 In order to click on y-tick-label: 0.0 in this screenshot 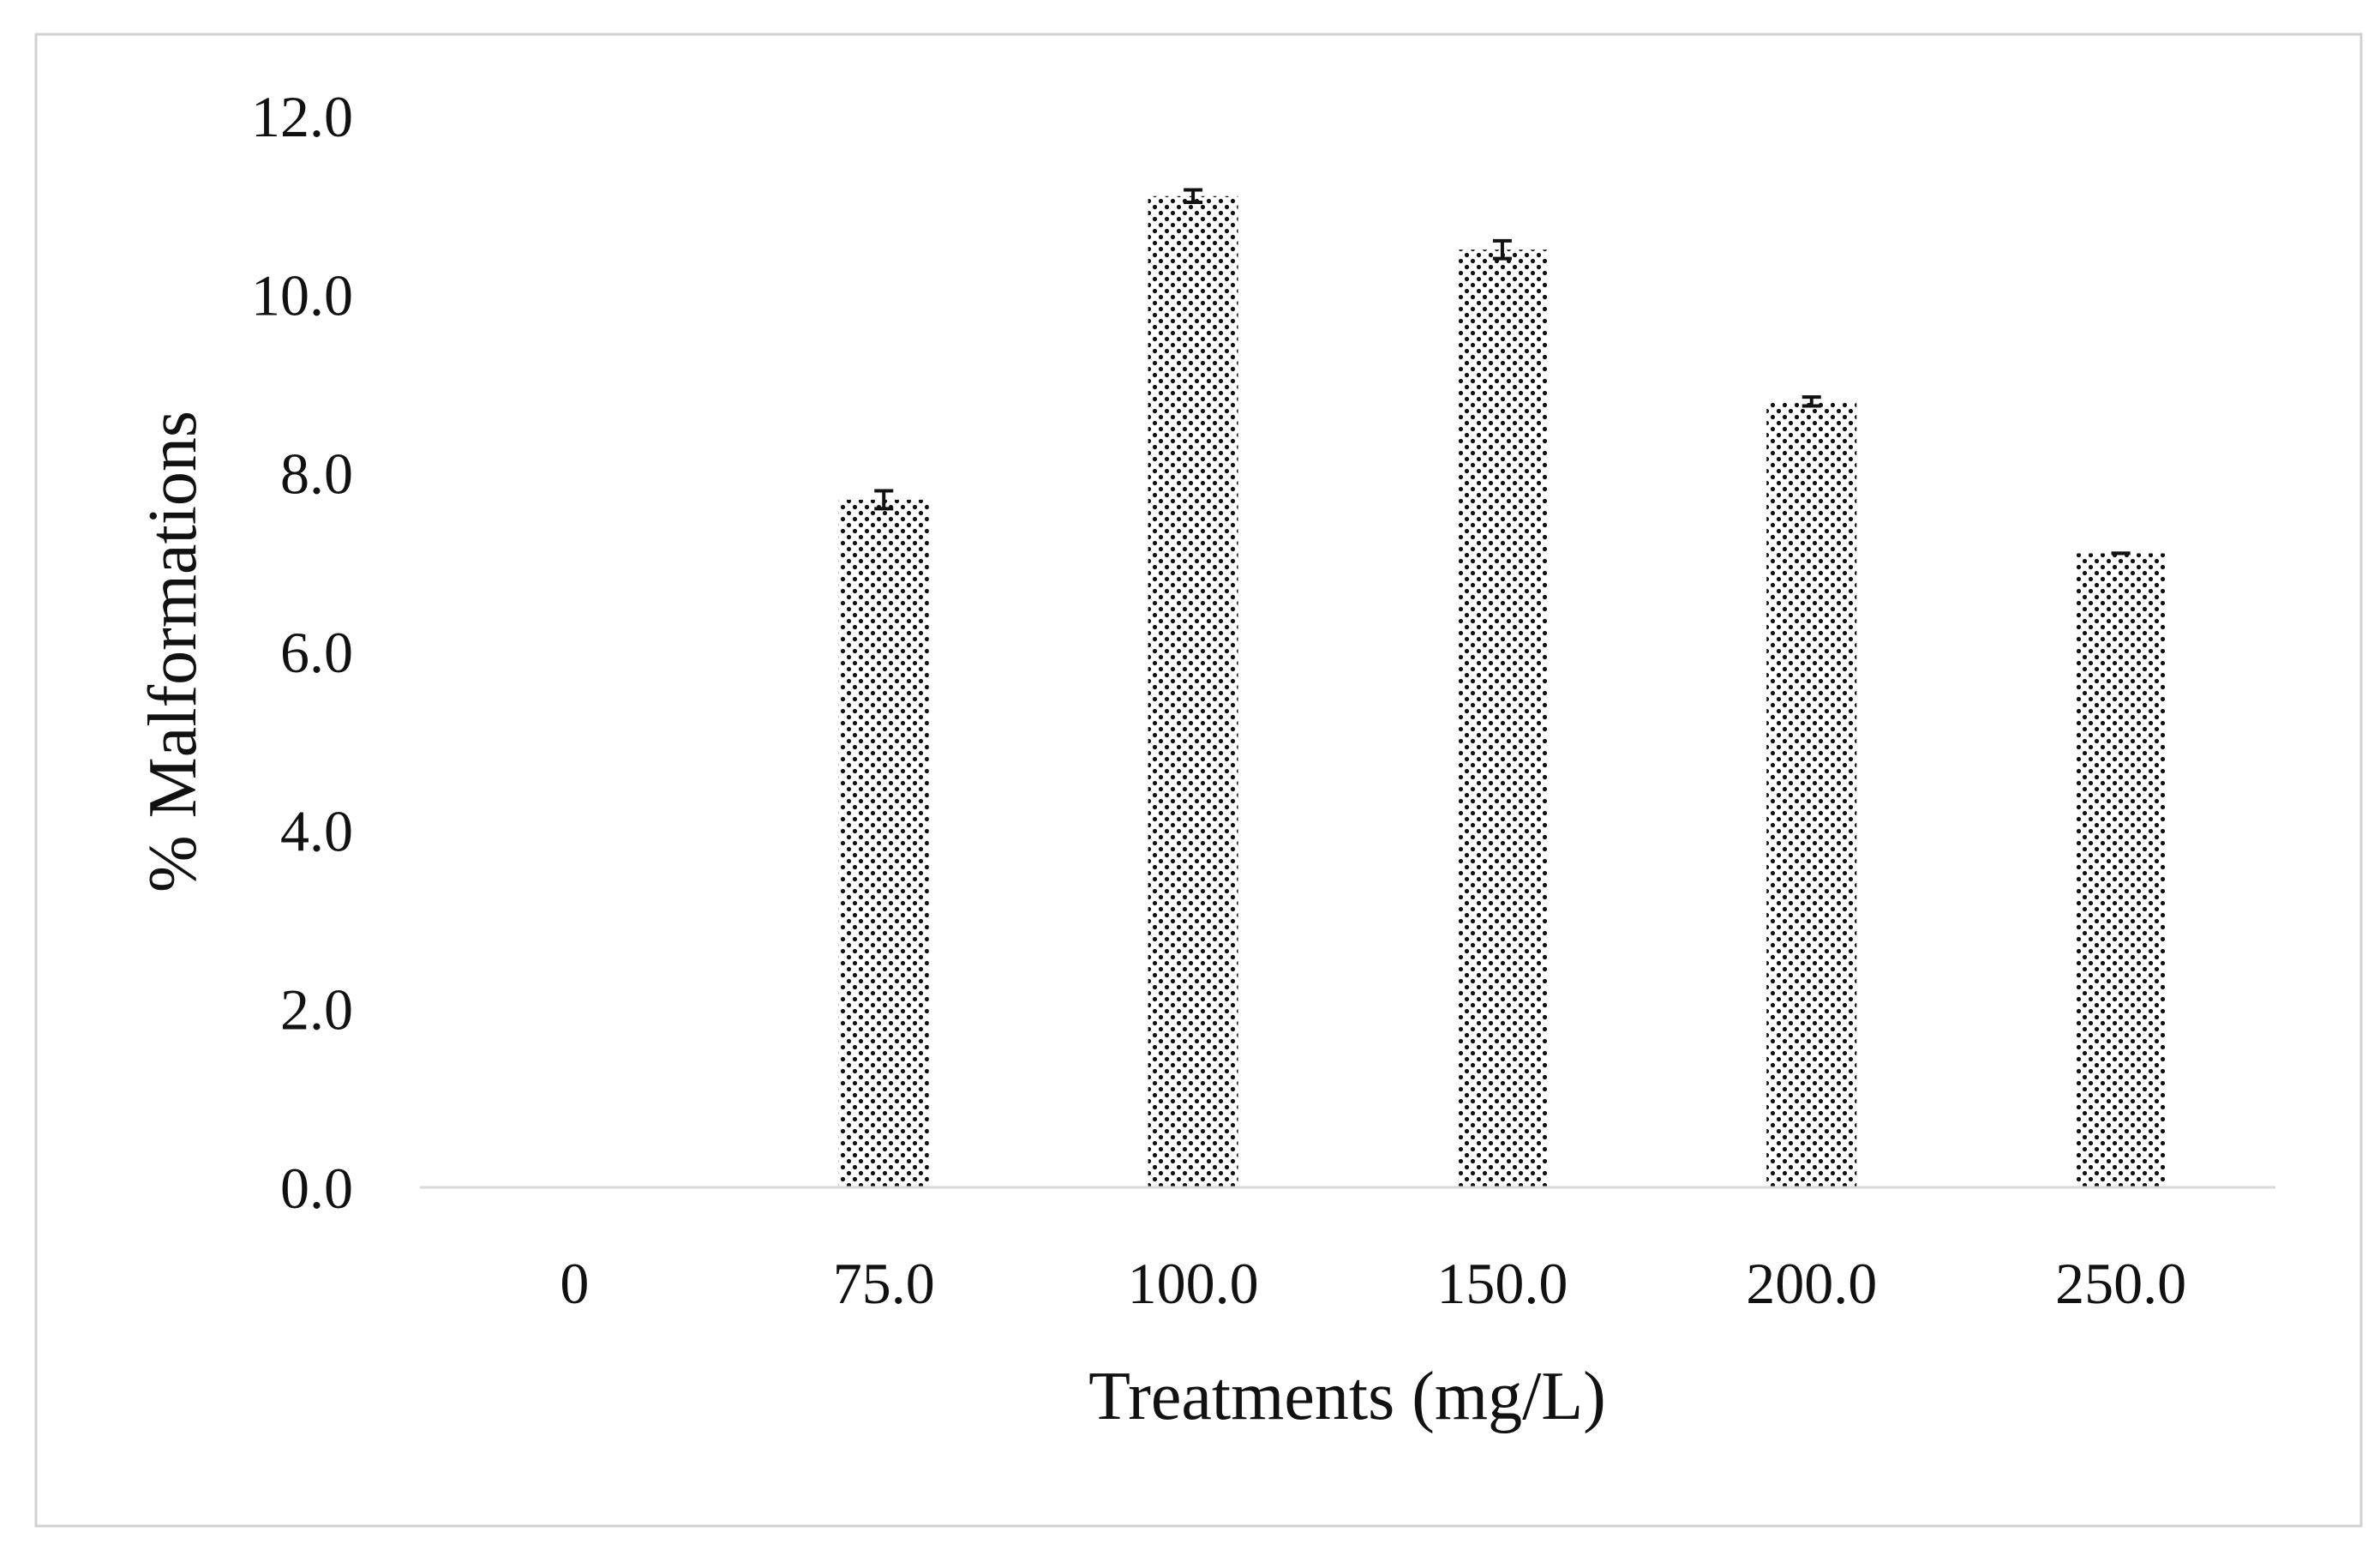, I will do `click(316, 1188)`.